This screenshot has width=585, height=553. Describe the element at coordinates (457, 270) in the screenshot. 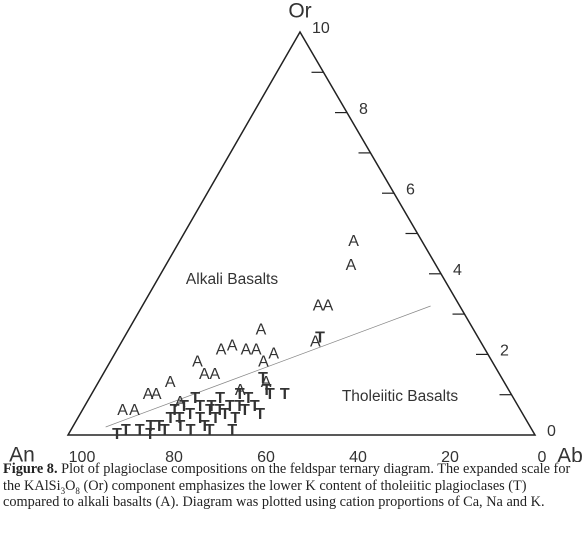

I see `or-tick-label: 4` at that location.